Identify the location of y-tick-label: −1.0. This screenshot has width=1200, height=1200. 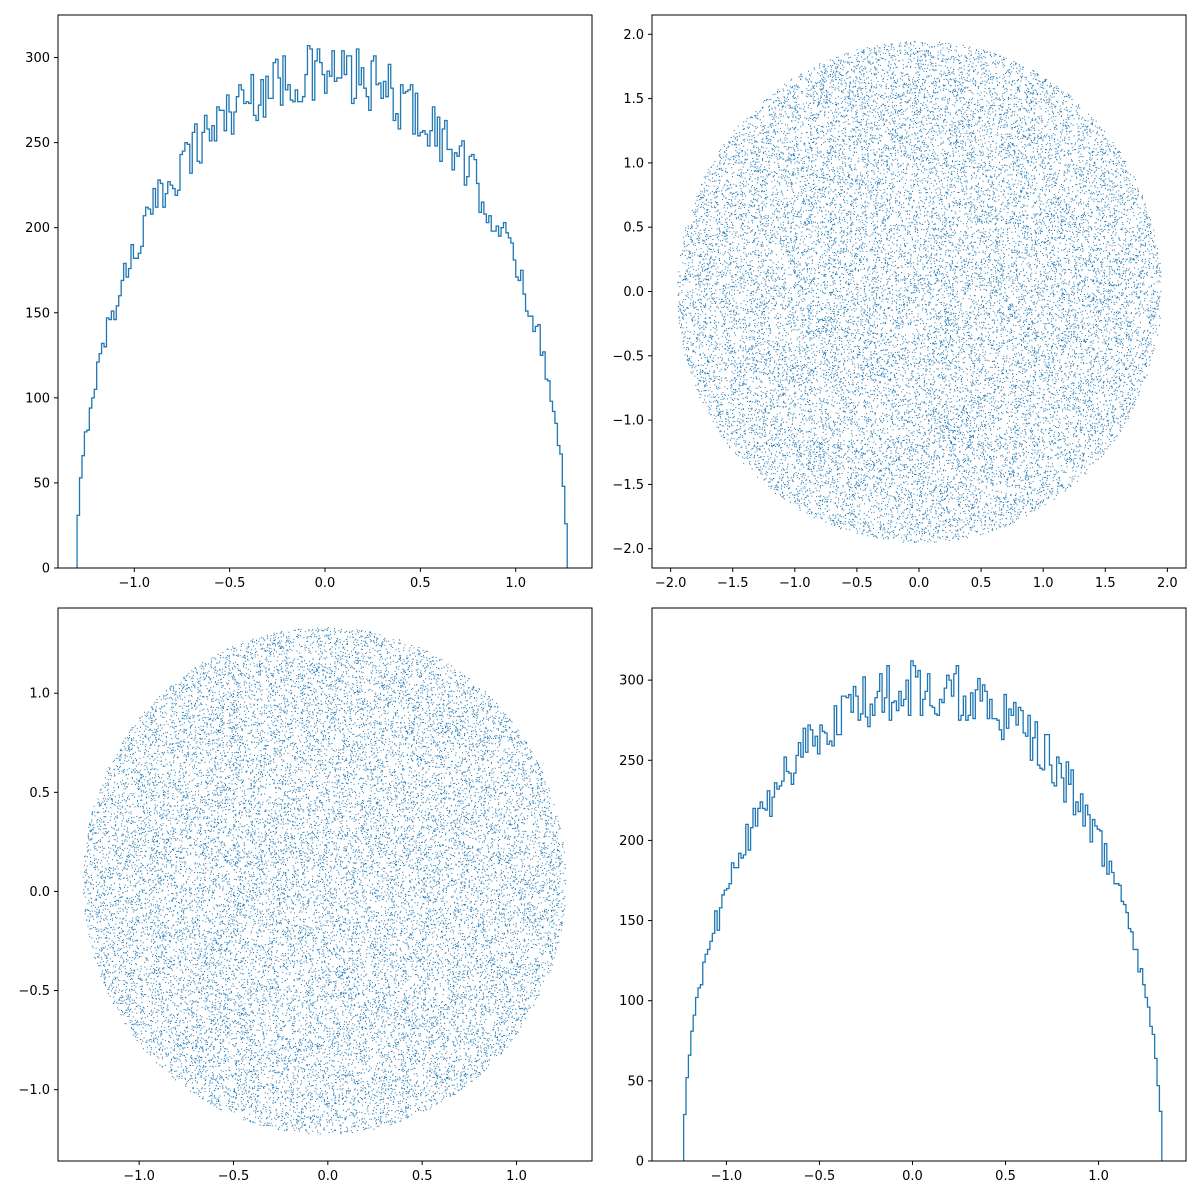
(628, 421).